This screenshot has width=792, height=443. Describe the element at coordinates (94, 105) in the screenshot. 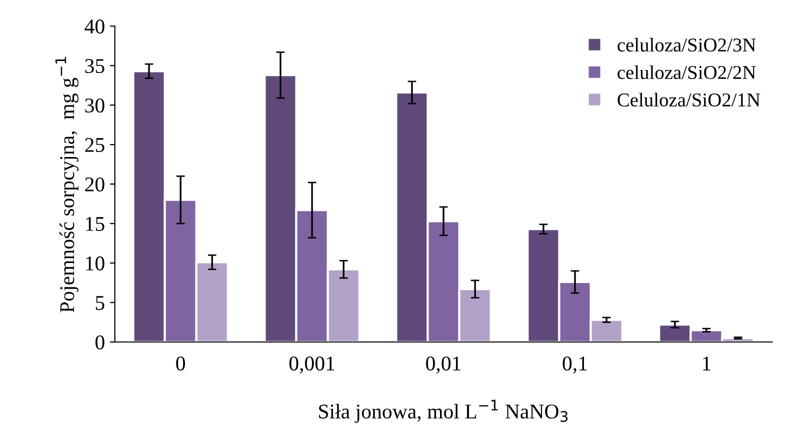

I see `y-tick-label: 30` at that location.